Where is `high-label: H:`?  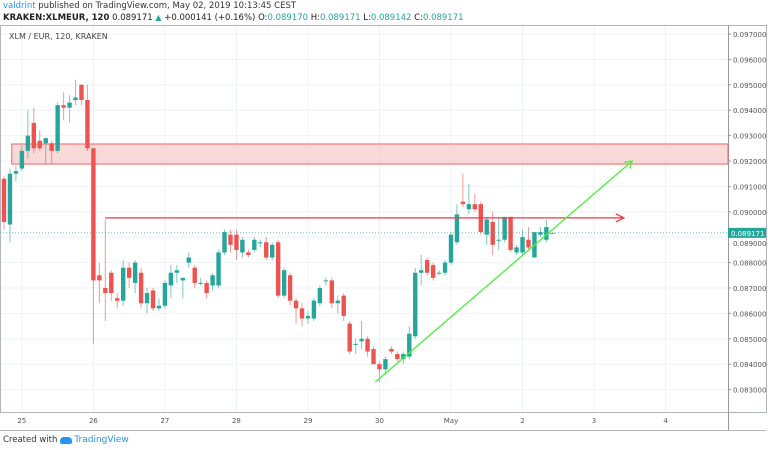 high-label: H: is located at coordinates (315, 18).